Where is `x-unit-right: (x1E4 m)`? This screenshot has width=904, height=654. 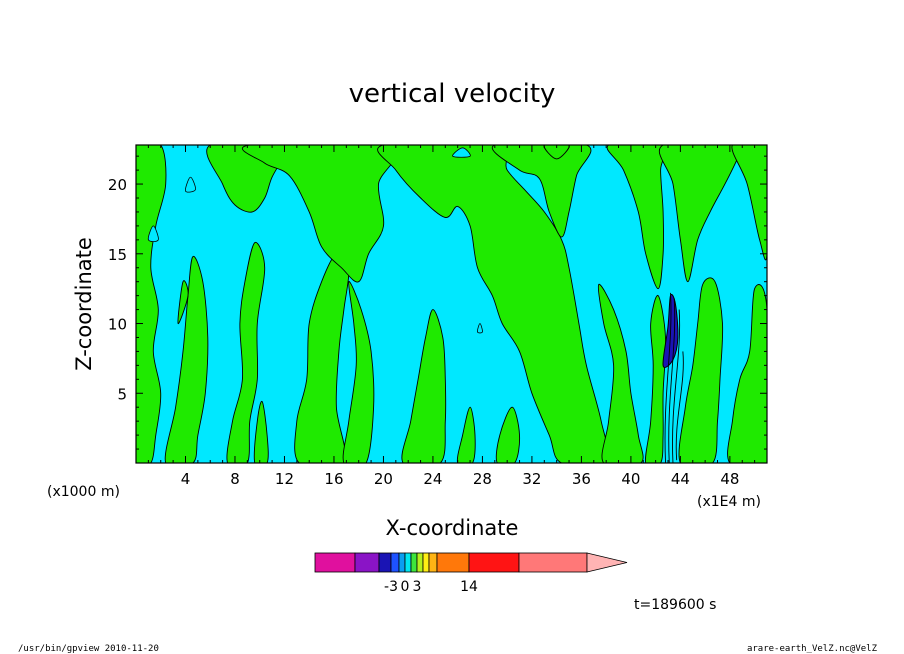 x-unit-right: (x1E4 m) is located at coordinates (729, 502).